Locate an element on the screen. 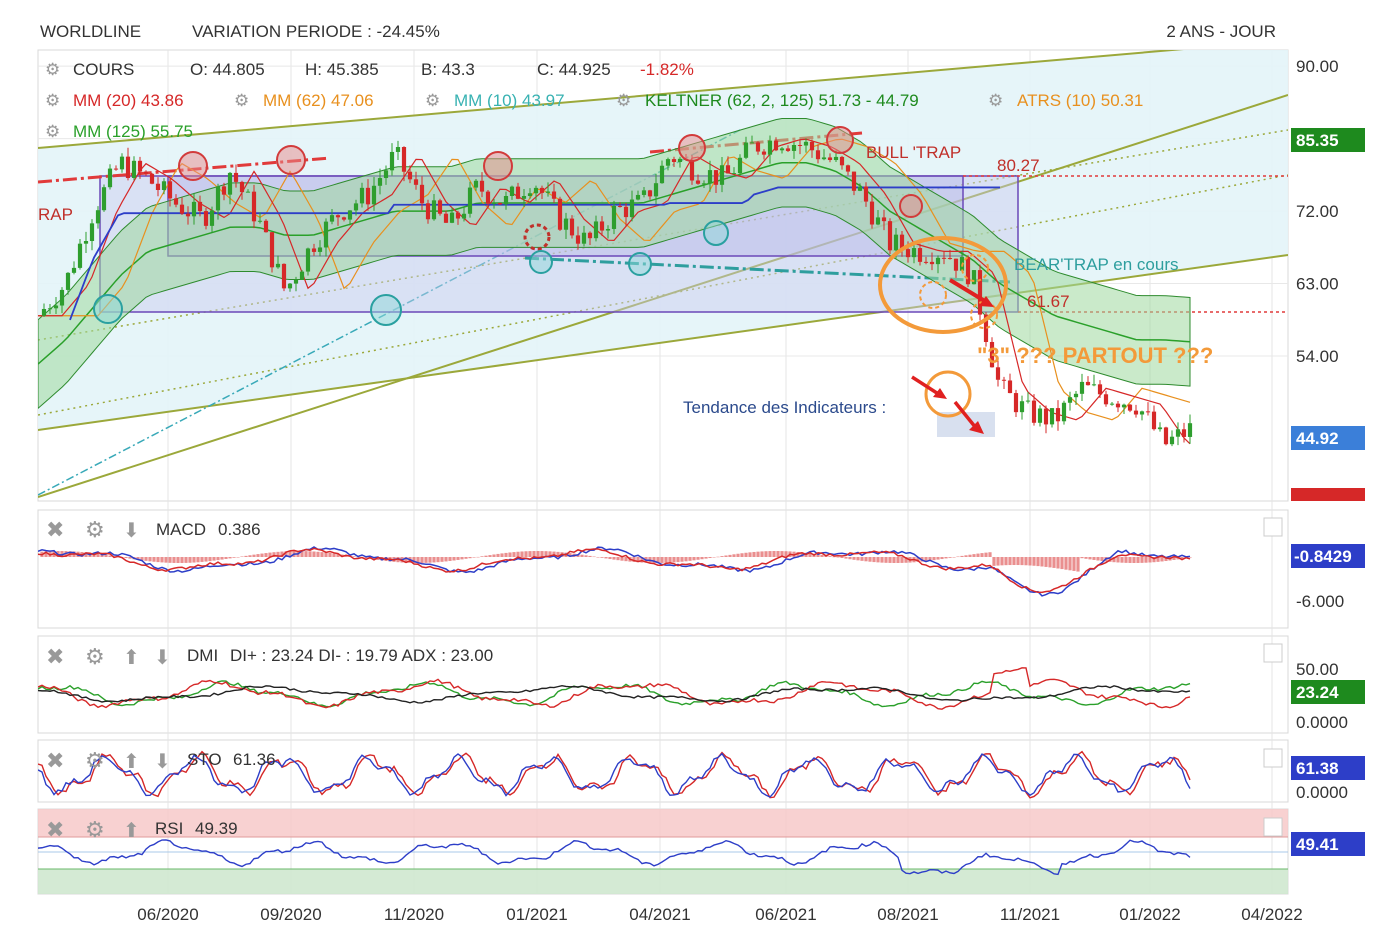 Image resolution: width=1384 pixels, height=938 pixels. price-tick-label: 72.00 is located at coordinates (1317, 211).